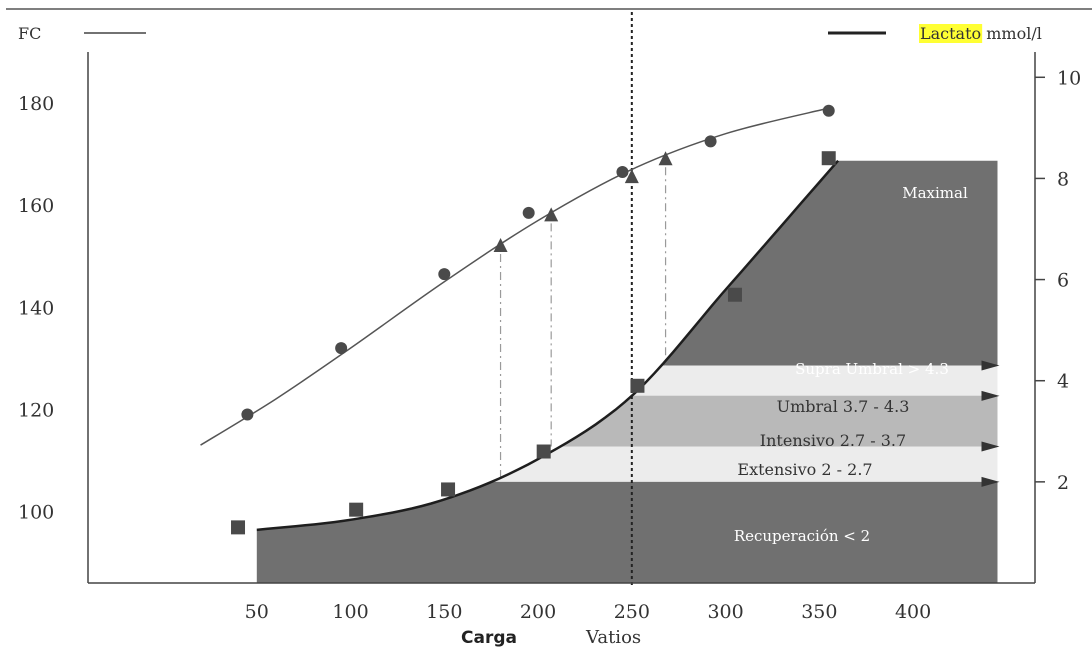 The height and width of the screenshot is (654, 1092). Describe the element at coordinates (444, 612) in the screenshot. I see `x-tick-label: 150` at that location.